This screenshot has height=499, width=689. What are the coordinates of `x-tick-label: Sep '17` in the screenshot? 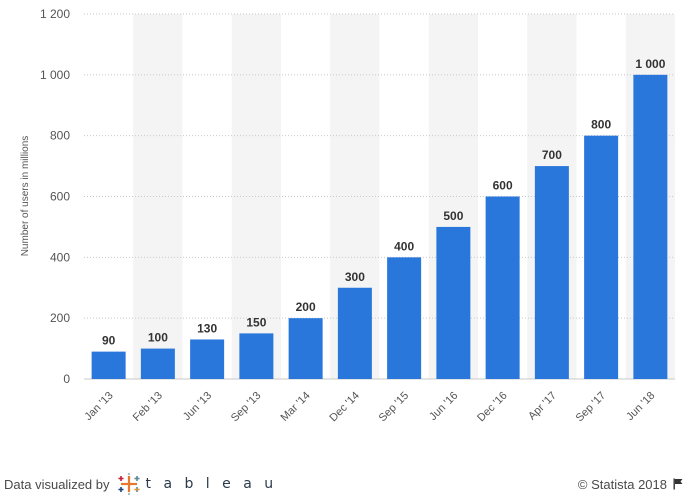 It's located at (591, 407).